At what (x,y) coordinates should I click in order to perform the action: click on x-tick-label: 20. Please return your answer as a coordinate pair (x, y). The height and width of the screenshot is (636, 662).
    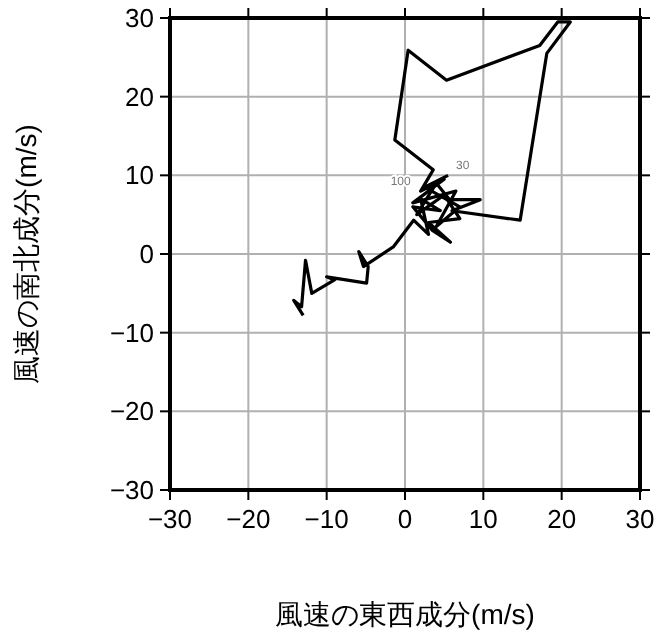
    Looking at the image, I should click on (562, 519).